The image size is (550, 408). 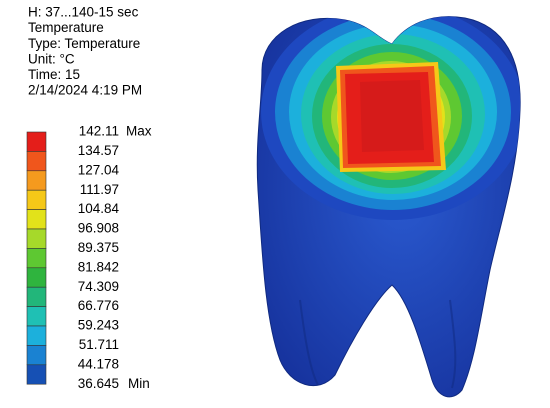 What do you see at coordinates (98, 150) in the screenshot?
I see `legend-label: 134.57` at bounding box center [98, 150].